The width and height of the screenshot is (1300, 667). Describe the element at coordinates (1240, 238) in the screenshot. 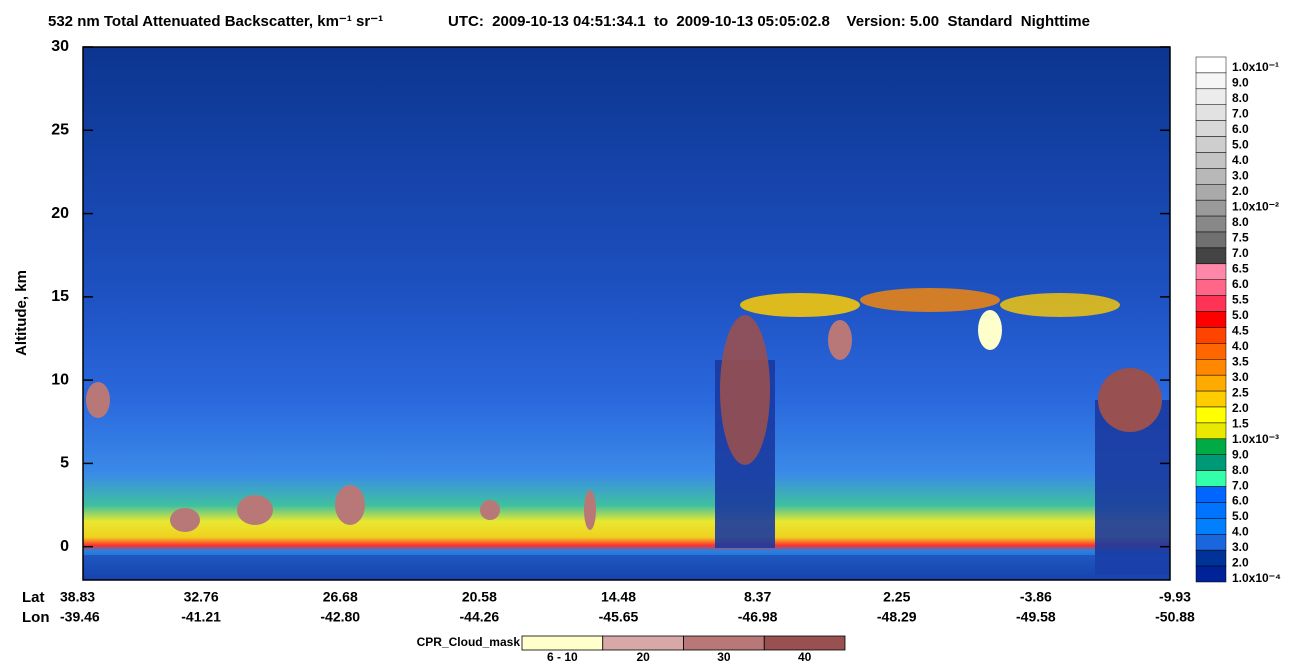

I see `colorbar-label: 7.5` at that location.